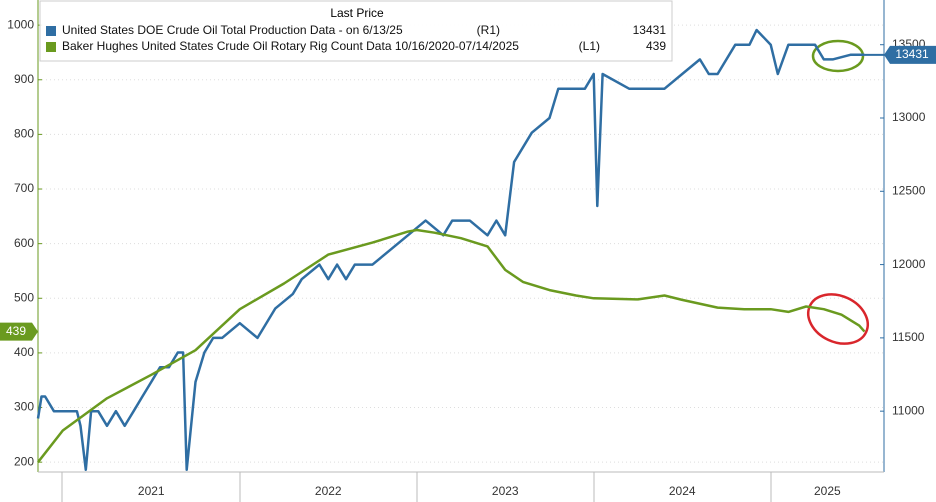  What do you see at coordinates (827, 491) in the screenshot?
I see `x-tick-label: 2025` at bounding box center [827, 491].